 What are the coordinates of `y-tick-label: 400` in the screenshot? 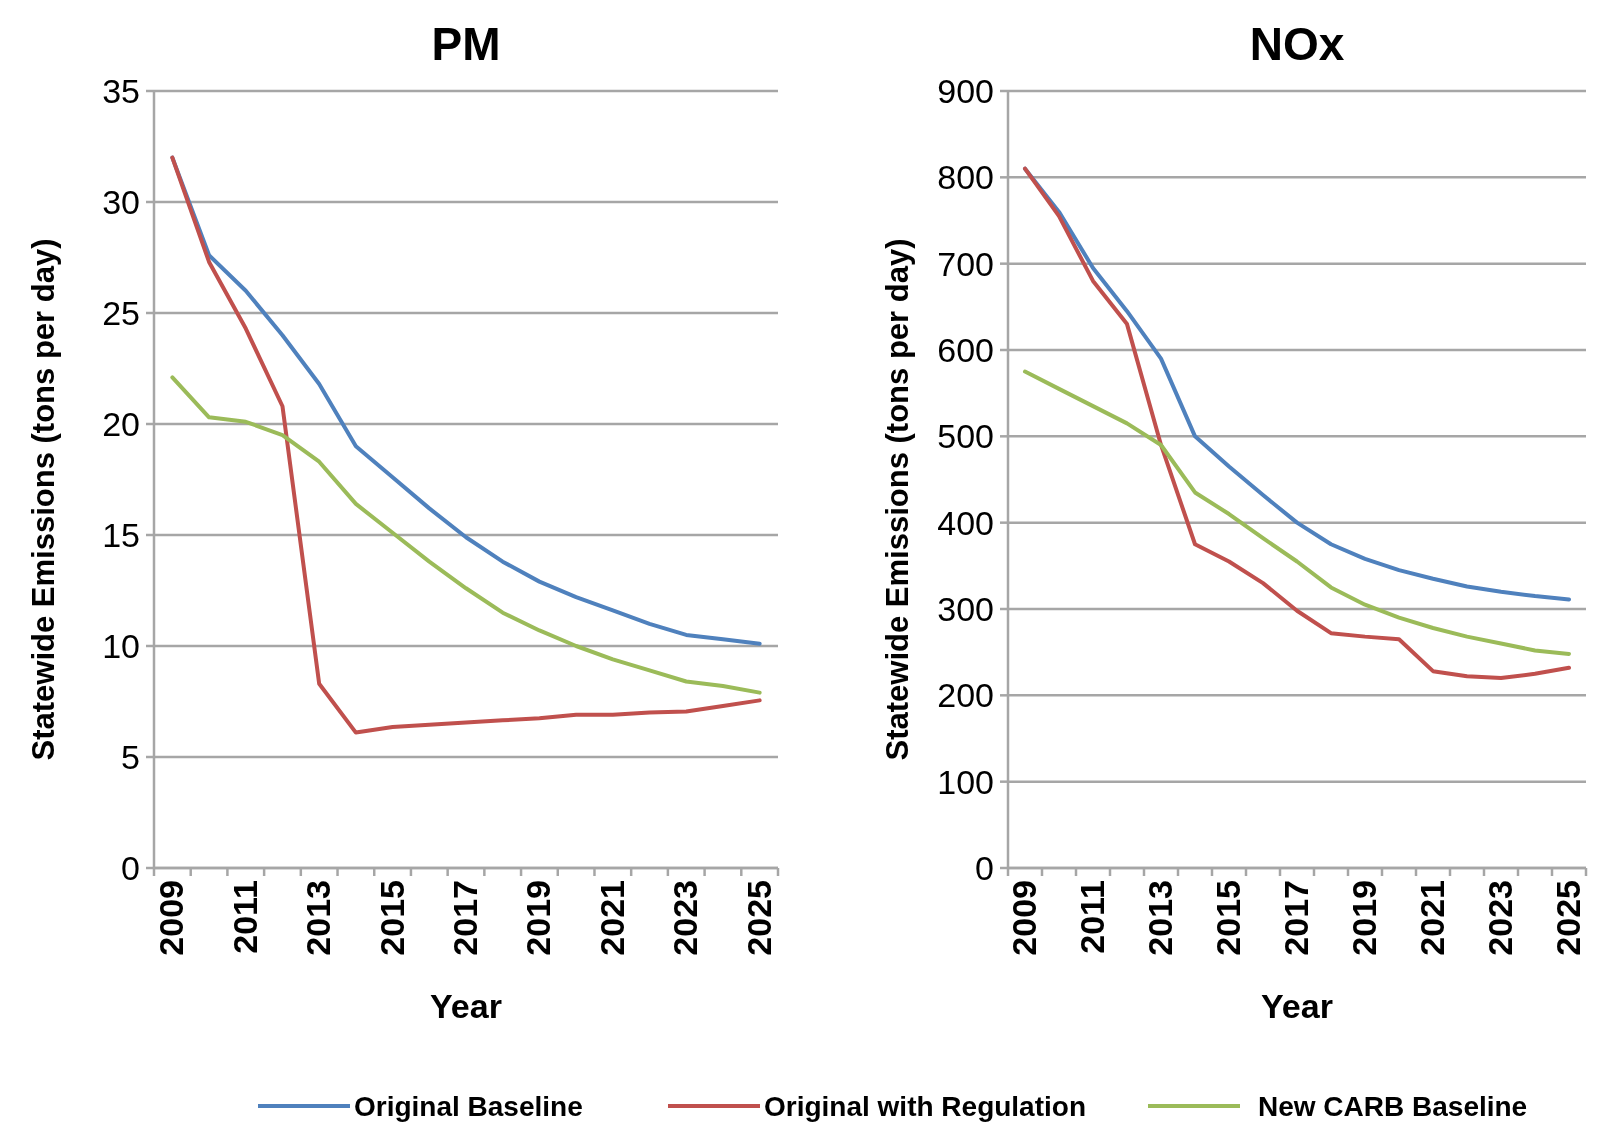 It's located at (965, 522).